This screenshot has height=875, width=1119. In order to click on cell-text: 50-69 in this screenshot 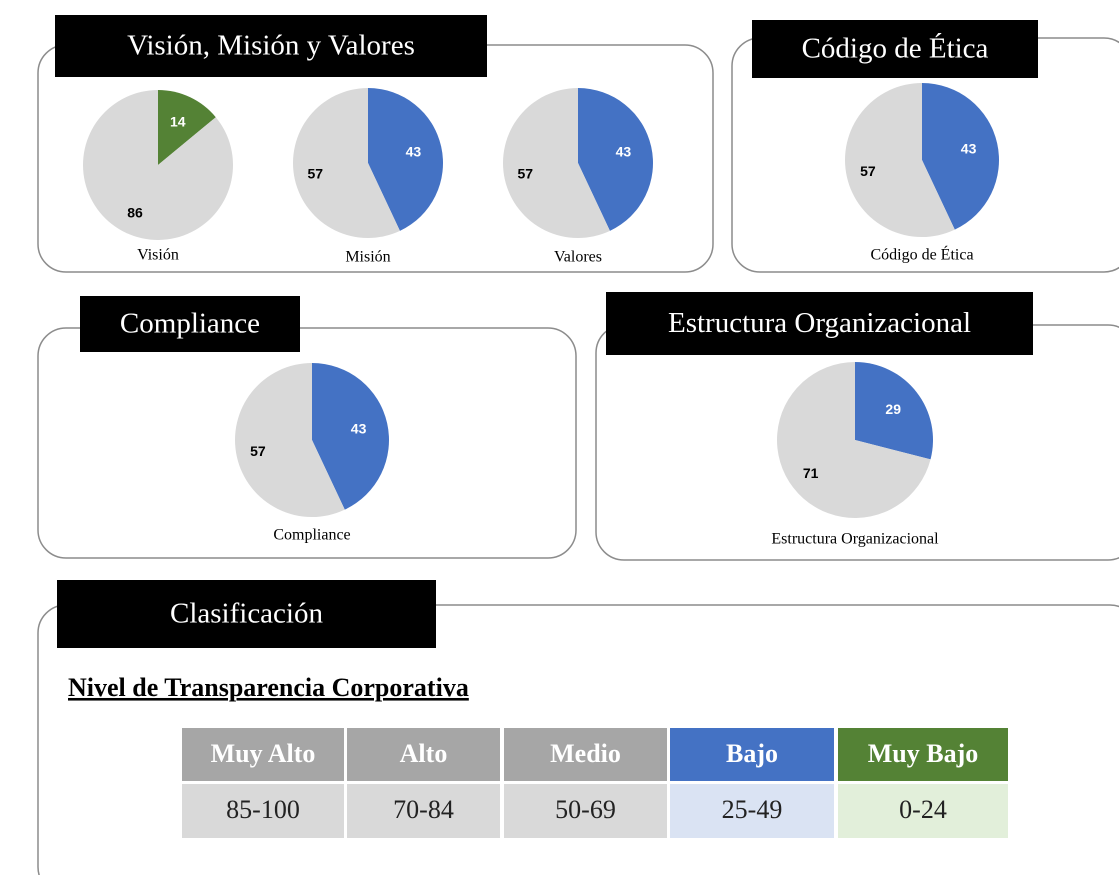, I will do `click(585, 809)`.